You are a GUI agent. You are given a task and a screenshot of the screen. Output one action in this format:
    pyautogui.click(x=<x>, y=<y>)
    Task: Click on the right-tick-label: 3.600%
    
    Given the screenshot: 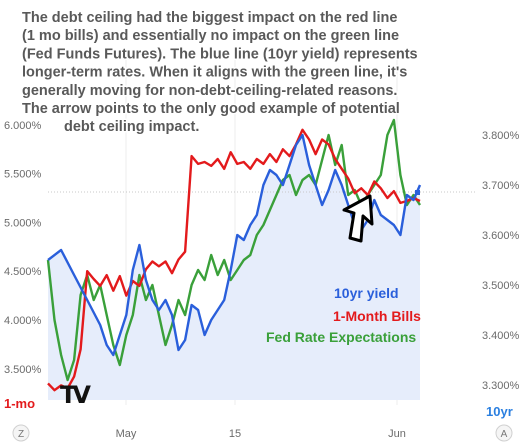 What is the action you would take?
    pyautogui.click(x=501, y=236)
    